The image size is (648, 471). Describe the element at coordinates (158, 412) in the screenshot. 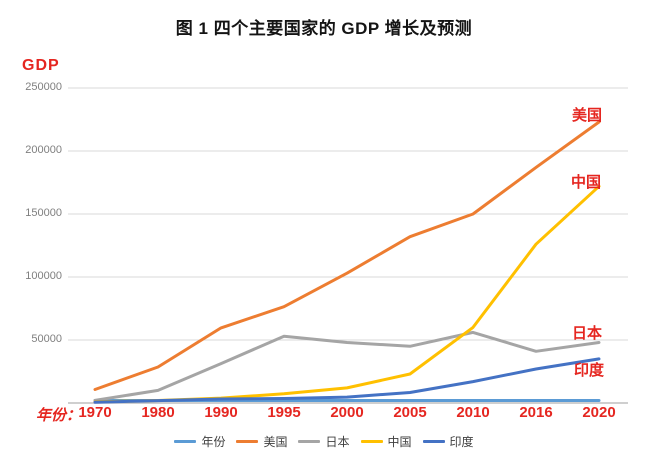

I see `x-tick-label: 1980` at that location.